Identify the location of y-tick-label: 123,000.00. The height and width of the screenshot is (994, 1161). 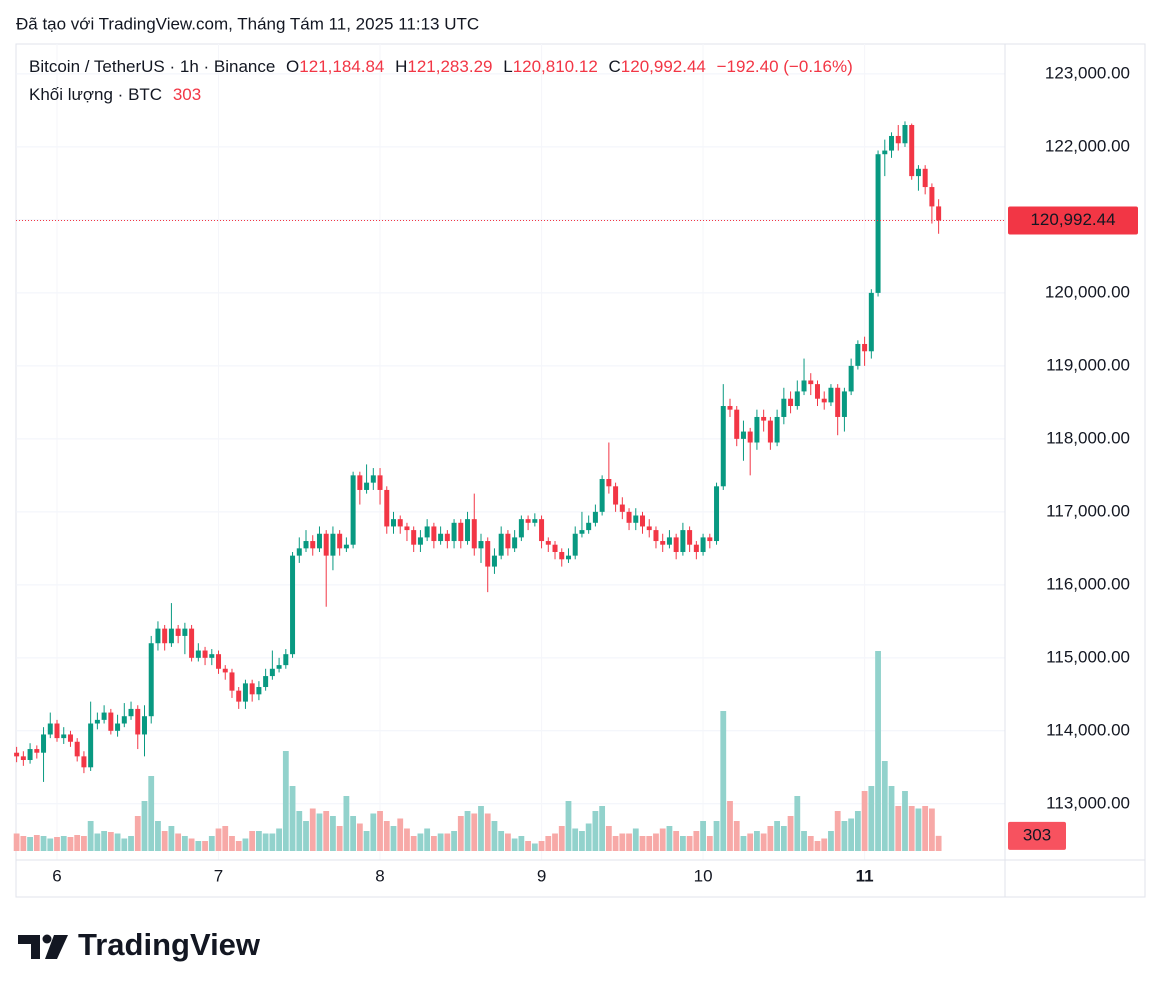
(1087, 72).